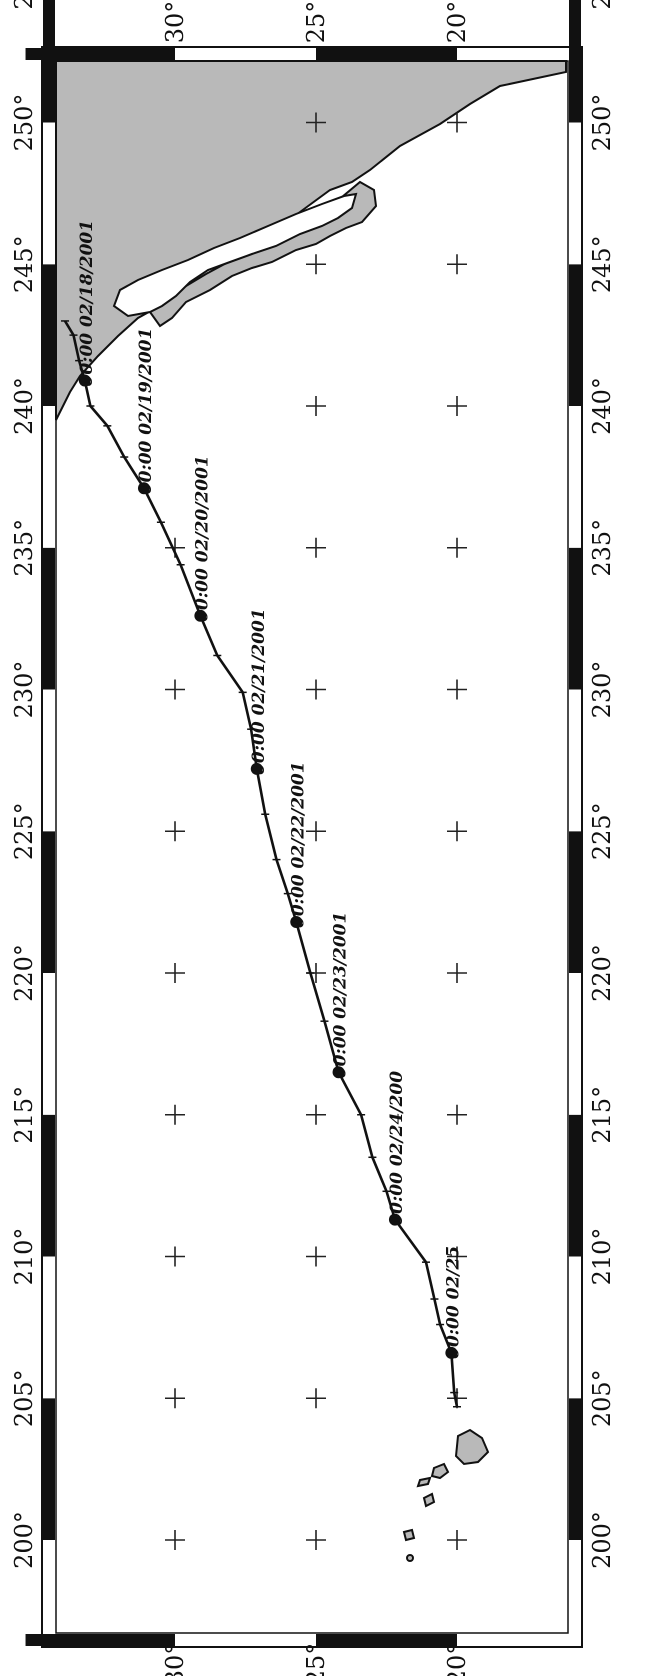  What do you see at coordinates (453, 1302) in the screenshot?
I see `track-marker-label: 00:00 02/25` at bounding box center [453, 1302].